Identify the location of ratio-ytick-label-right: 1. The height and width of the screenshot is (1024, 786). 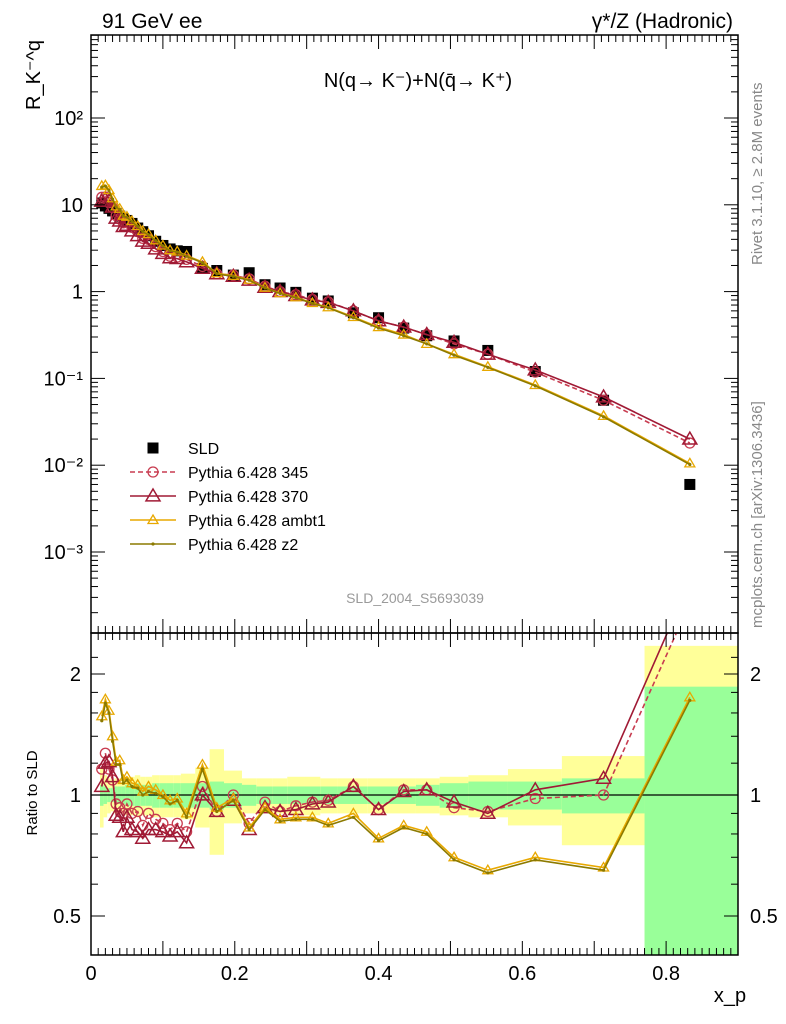
(755, 796).